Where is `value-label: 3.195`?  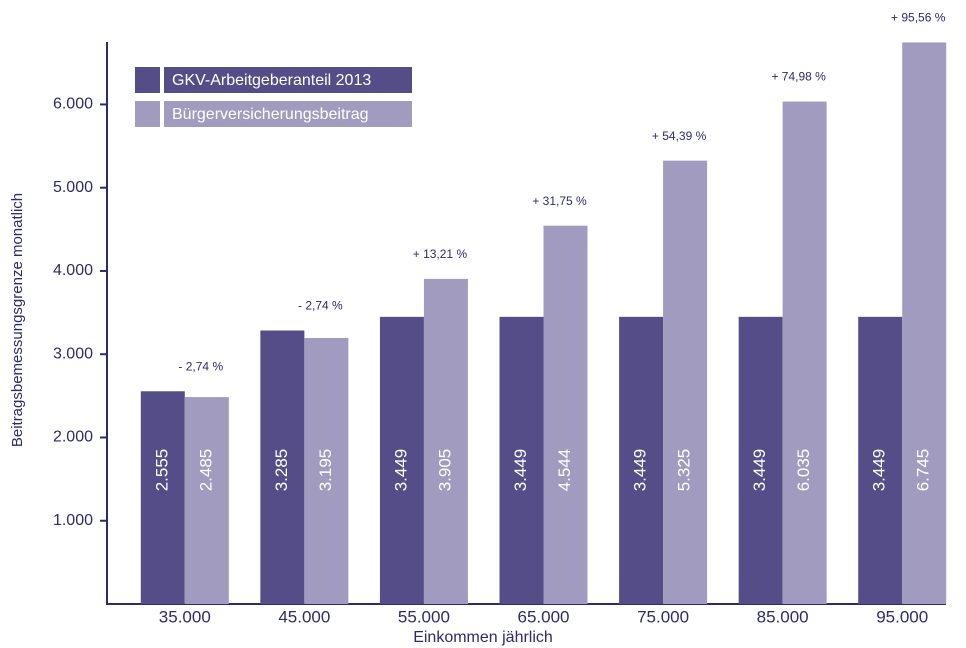
value-label: 3.195 is located at coordinates (325, 470).